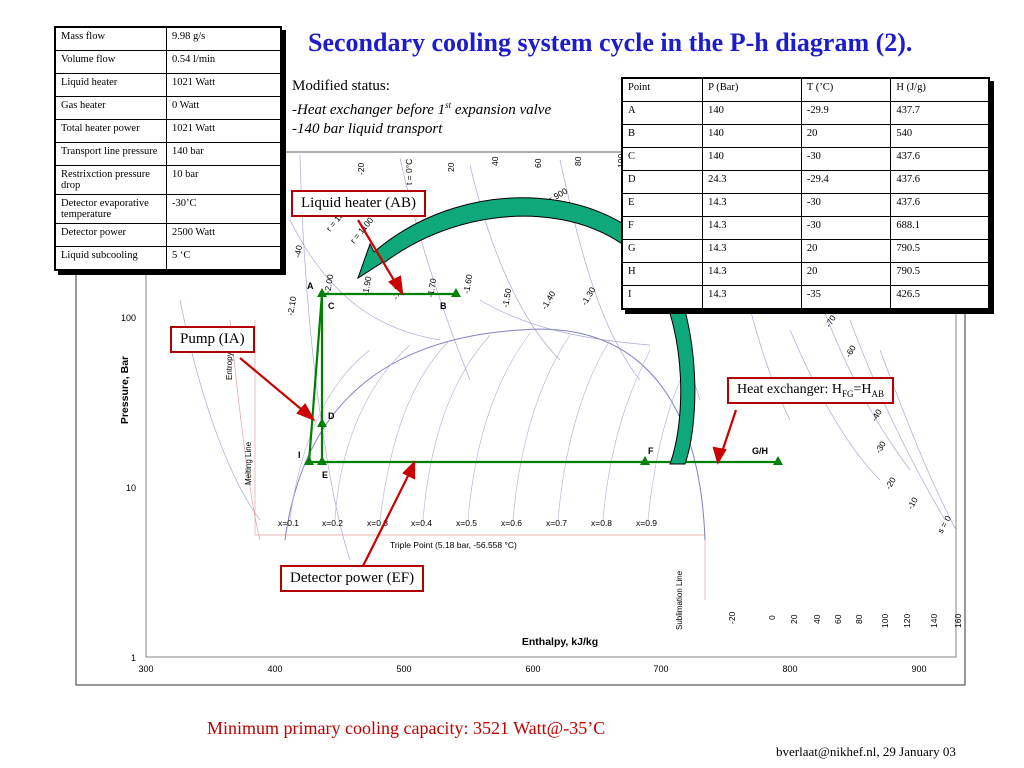 Image resolution: width=1024 pixels, height=768 pixels. What do you see at coordinates (168, 258) in the screenshot?
I see `parameter-row: Liquid subcooling 5 ‘C` at bounding box center [168, 258].